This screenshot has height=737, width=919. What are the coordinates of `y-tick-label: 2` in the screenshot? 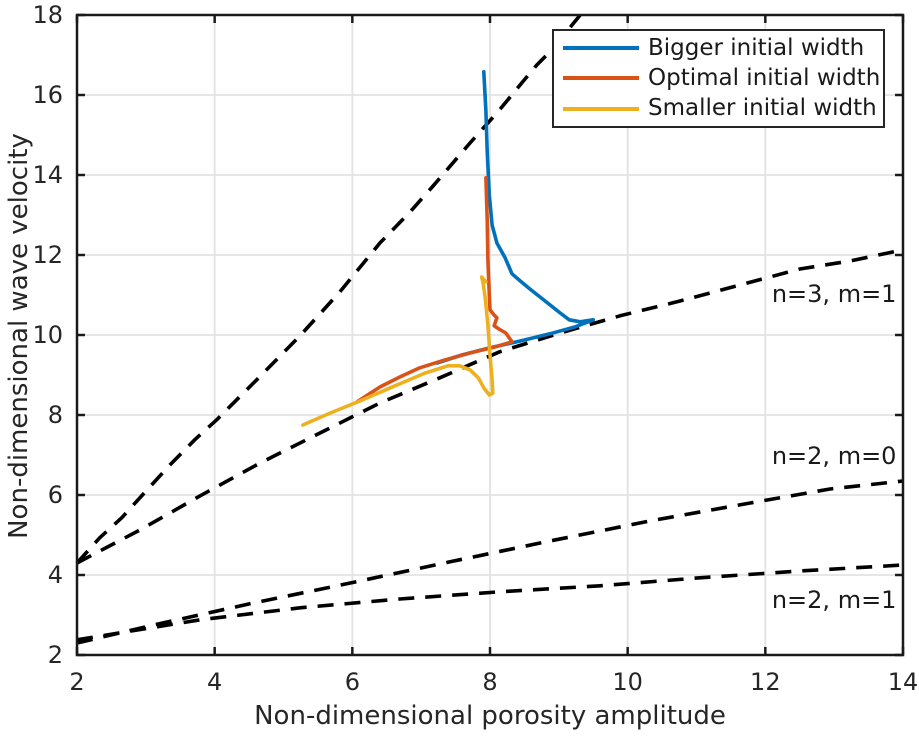 It's located at (55, 655).